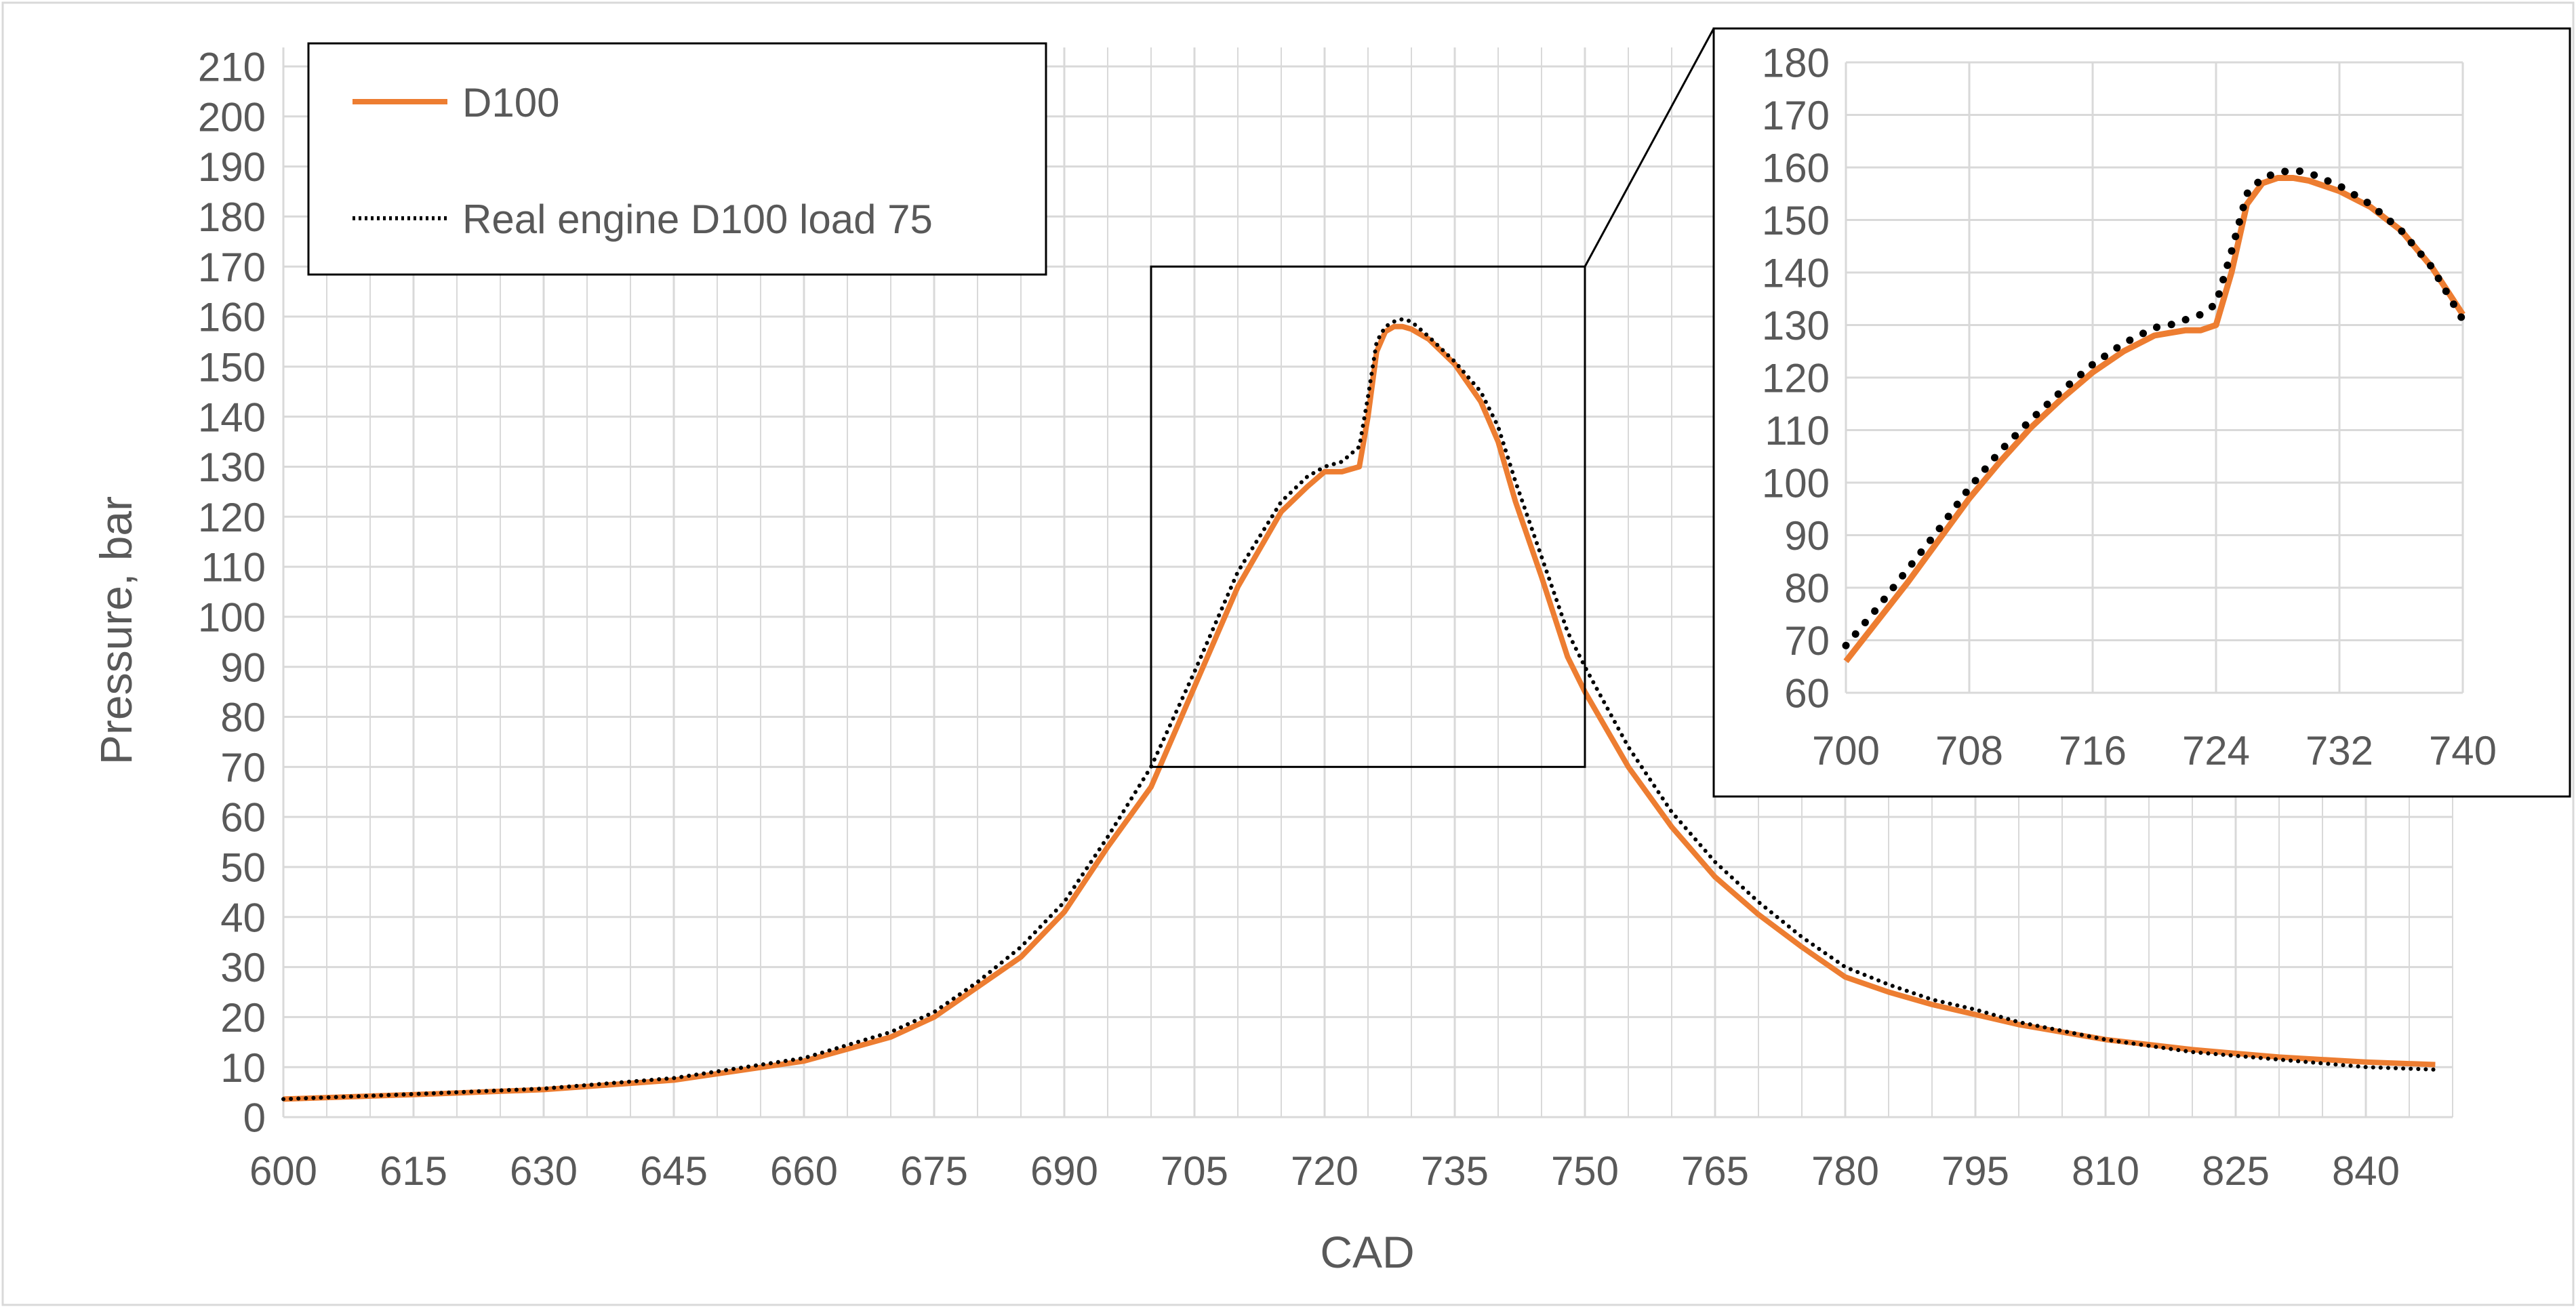 This screenshot has width=2576, height=1311. I want to click on main-y-tick-label: 110, so click(233, 567).